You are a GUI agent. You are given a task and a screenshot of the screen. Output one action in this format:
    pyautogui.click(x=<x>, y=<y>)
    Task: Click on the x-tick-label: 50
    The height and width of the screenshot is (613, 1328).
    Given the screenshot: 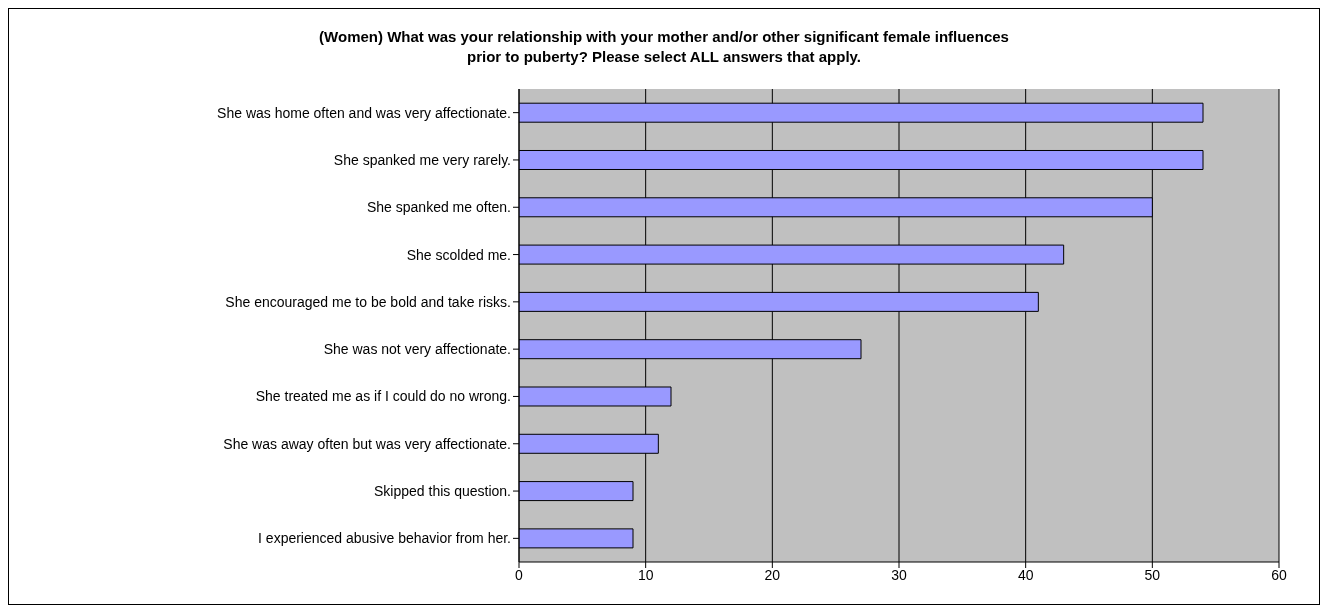 What is the action you would take?
    pyautogui.click(x=1152, y=574)
    